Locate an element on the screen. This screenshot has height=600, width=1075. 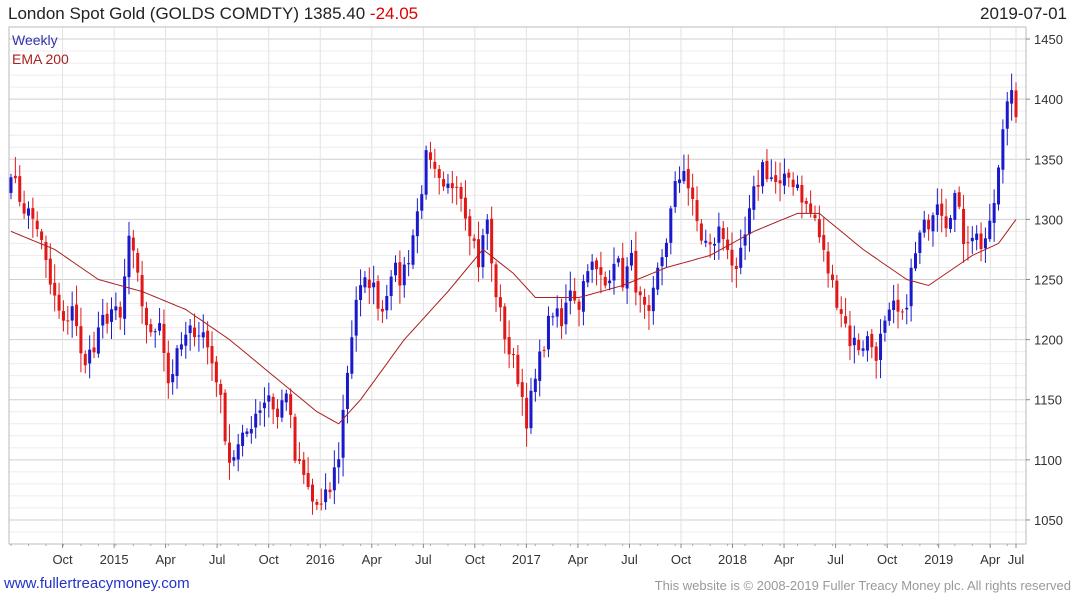
x-tick-label: 2015 is located at coordinates (114, 559).